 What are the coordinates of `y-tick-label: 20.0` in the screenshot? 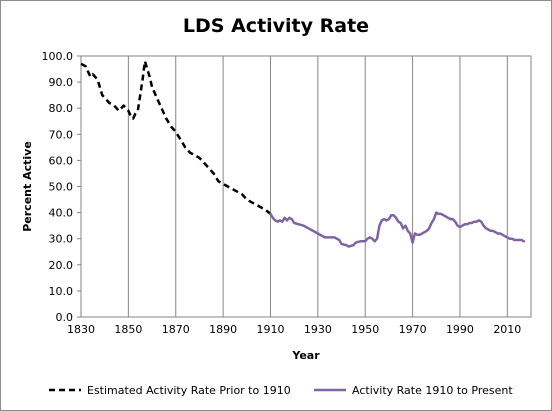 It's located at (61, 265).